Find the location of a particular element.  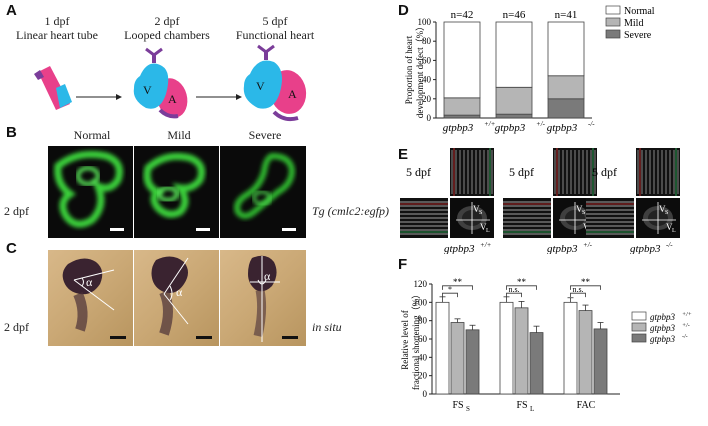

stage-3-day: 5 dpf is located at coordinates (275, 21).